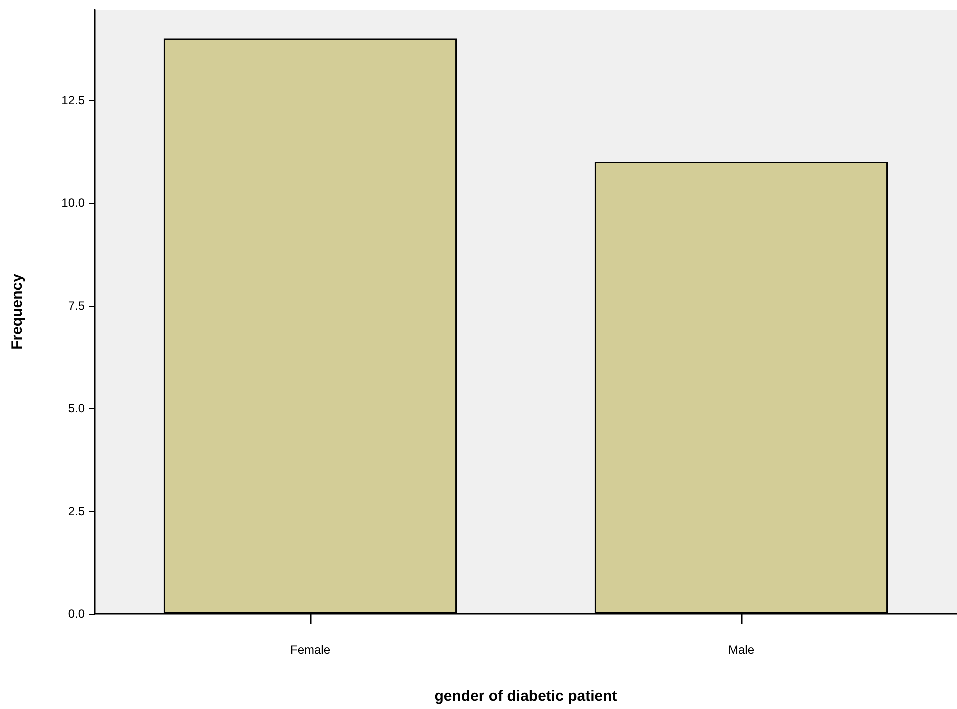 The image size is (957, 709). What do you see at coordinates (74, 100) in the screenshot?
I see `y-tick-label: 12.5` at bounding box center [74, 100].